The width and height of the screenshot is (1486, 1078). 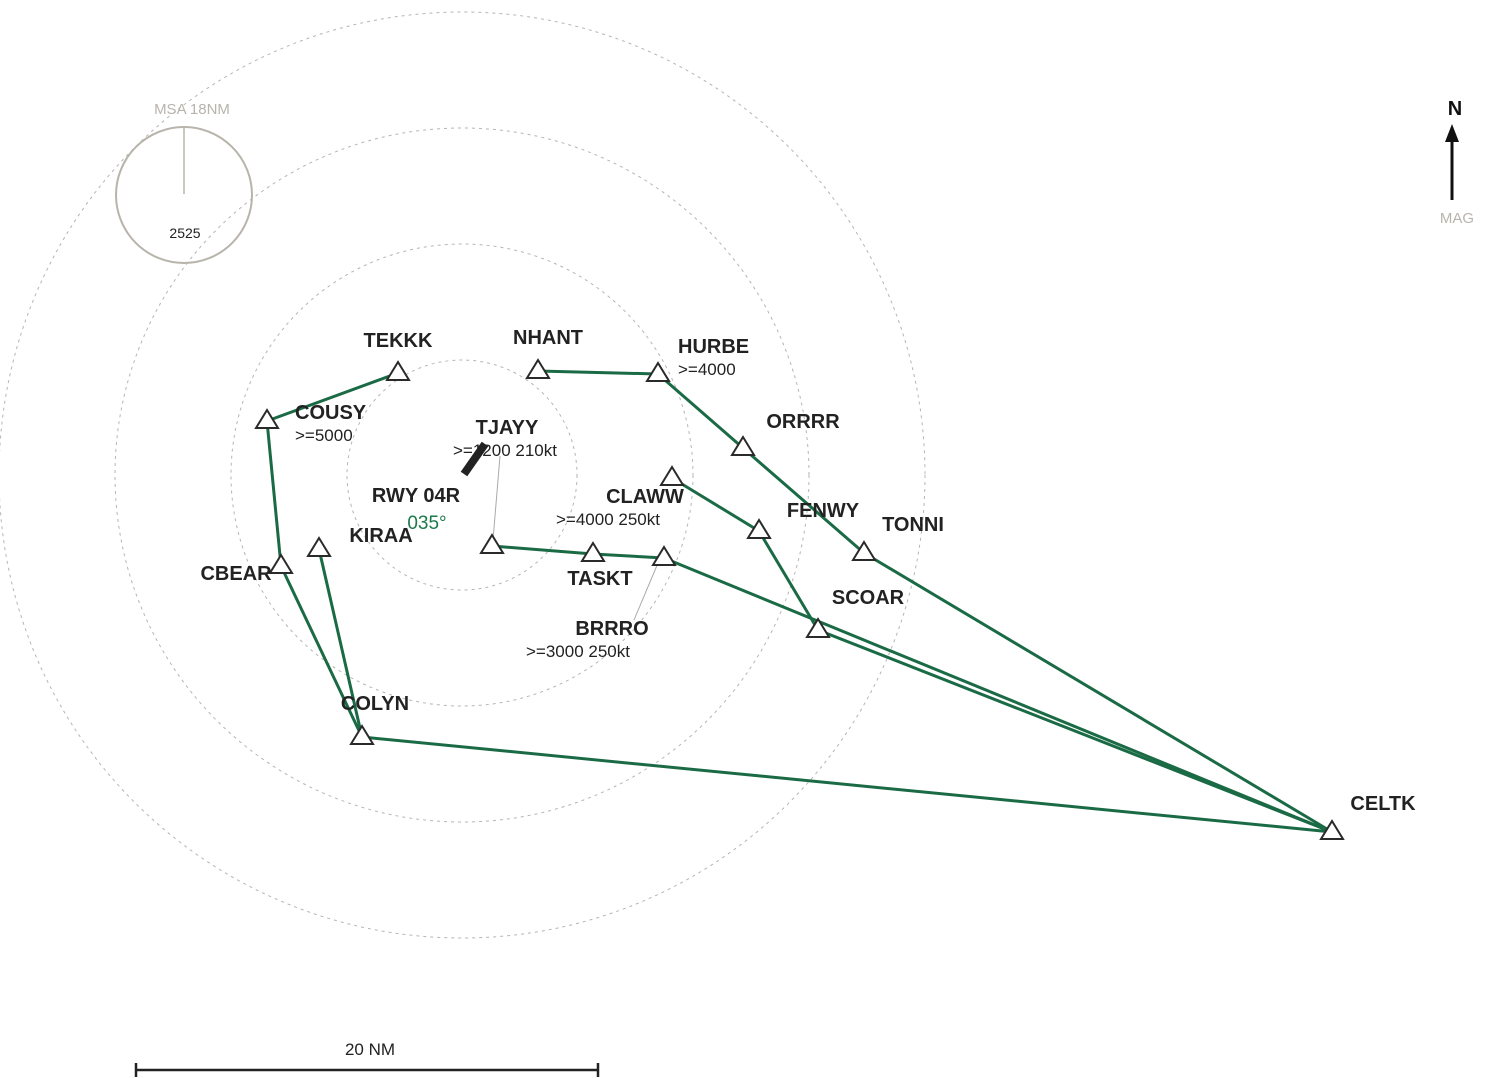 What do you see at coordinates (593, 551) in the screenshot?
I see `fix-taskt-icon` at bounding box center [593, 551].